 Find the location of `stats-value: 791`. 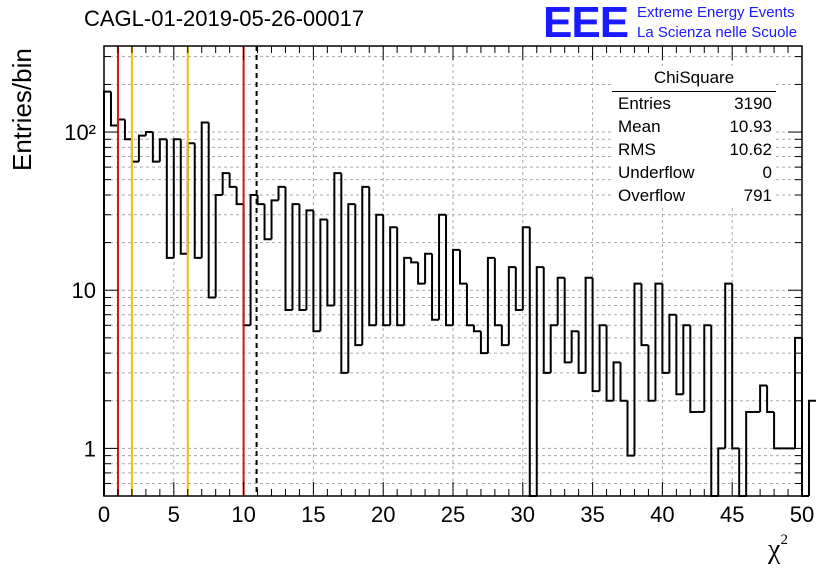

stats-value: 791 is located at coordinates (757, 195).